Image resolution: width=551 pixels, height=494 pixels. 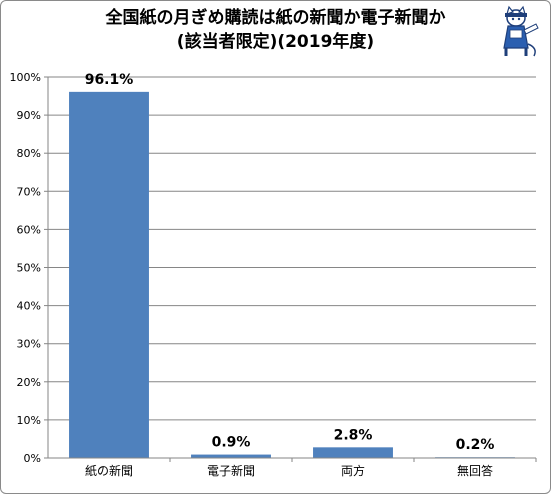 What do you see at coordinates (475, 445) in the screenshot?
I see `data-label: 0.2%` at bounding box center [475, 445].